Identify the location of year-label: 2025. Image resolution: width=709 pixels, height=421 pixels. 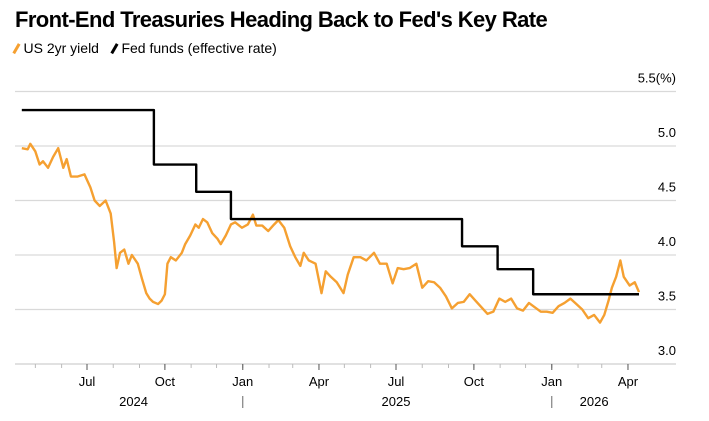
(396, 401).